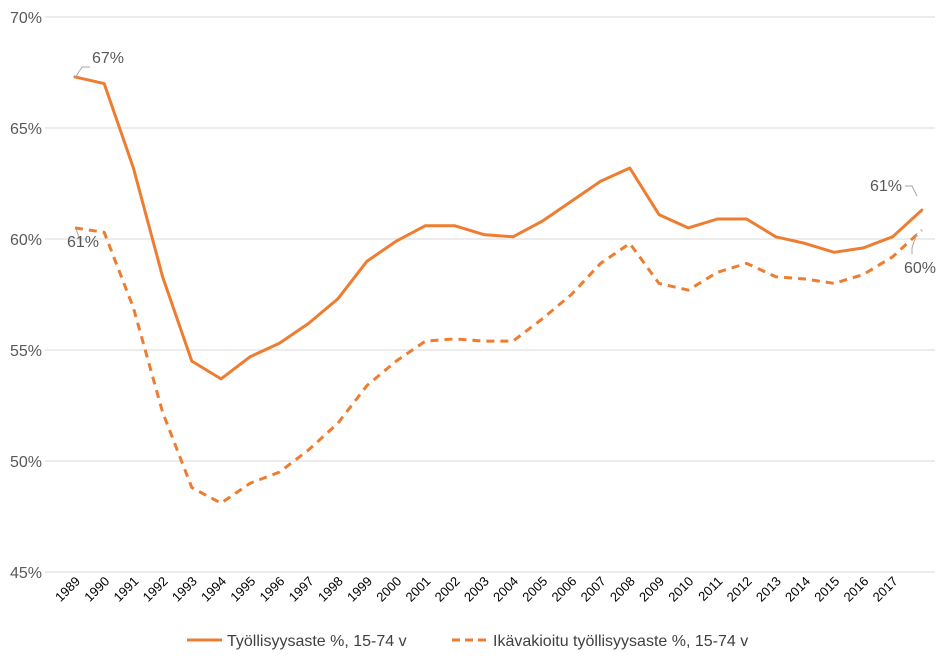  Describe the element at coordinates (620, 641) in the screenshot. I see `legend-label-series-1: Ikävakioitu työllisyysaste %, 15-74 v` at that location.